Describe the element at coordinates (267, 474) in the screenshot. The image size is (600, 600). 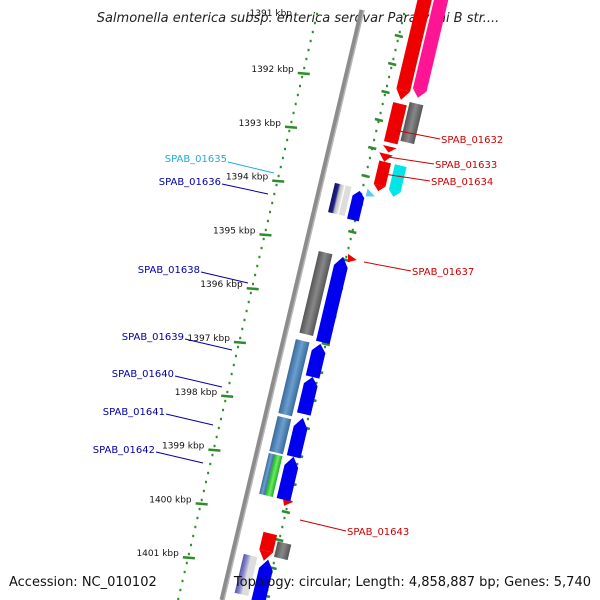
I see `gene-feature-spab-01642-steel` at that location.